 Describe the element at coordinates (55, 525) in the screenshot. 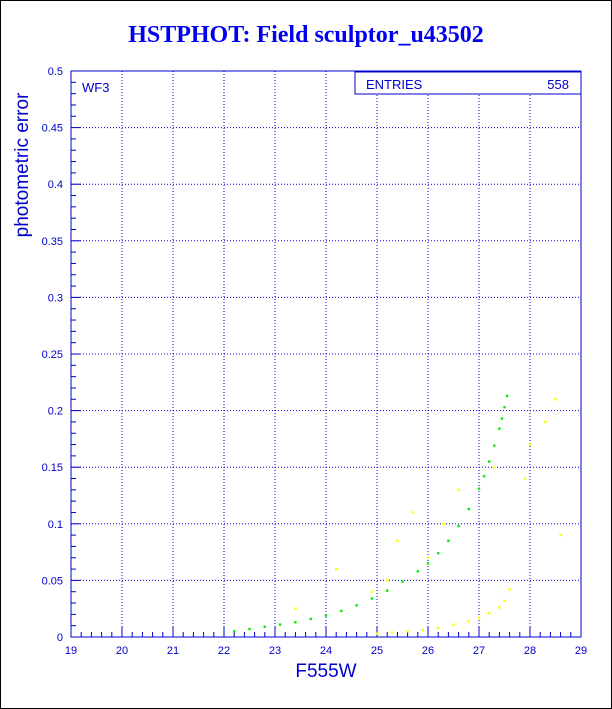

I see `y-tick-label: 0.1` at that location.